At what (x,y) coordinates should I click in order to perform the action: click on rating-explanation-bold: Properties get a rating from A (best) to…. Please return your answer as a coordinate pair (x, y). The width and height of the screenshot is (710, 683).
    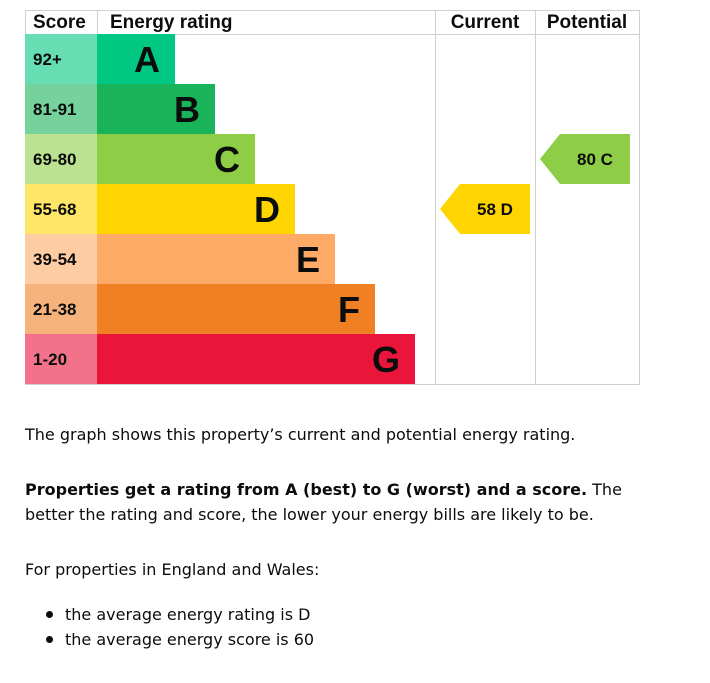
    Looking at the image, I should click on (306, 489).